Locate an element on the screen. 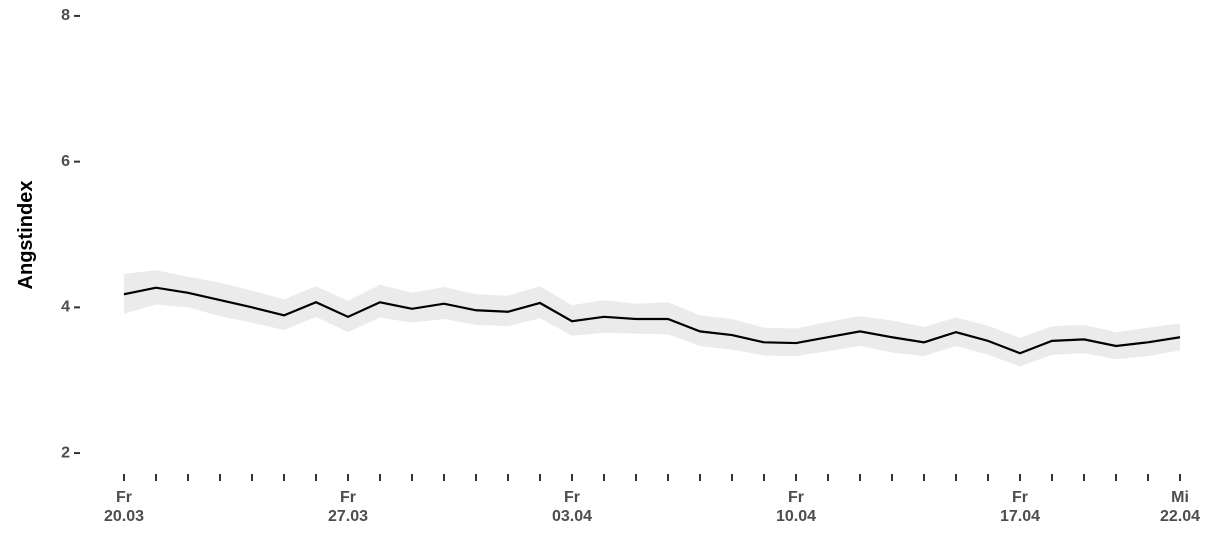 The width and height of the screenshot is (1213, 533). x-tick-label: 03.04 is located at coordinates (572, 516).